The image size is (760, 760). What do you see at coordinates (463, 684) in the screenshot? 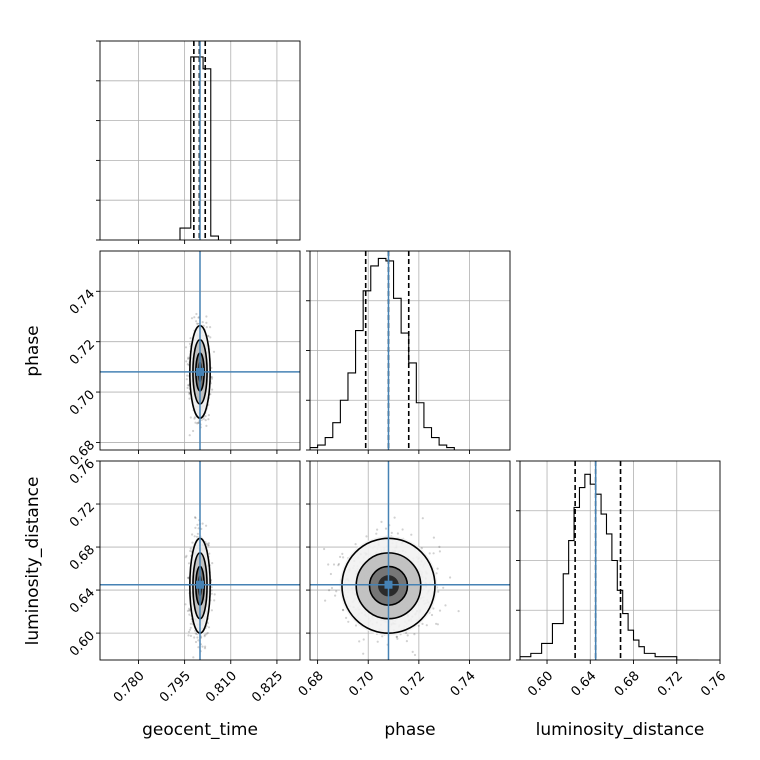
I see `x-tick-label: 0.74` at bounding box center [463, 684].